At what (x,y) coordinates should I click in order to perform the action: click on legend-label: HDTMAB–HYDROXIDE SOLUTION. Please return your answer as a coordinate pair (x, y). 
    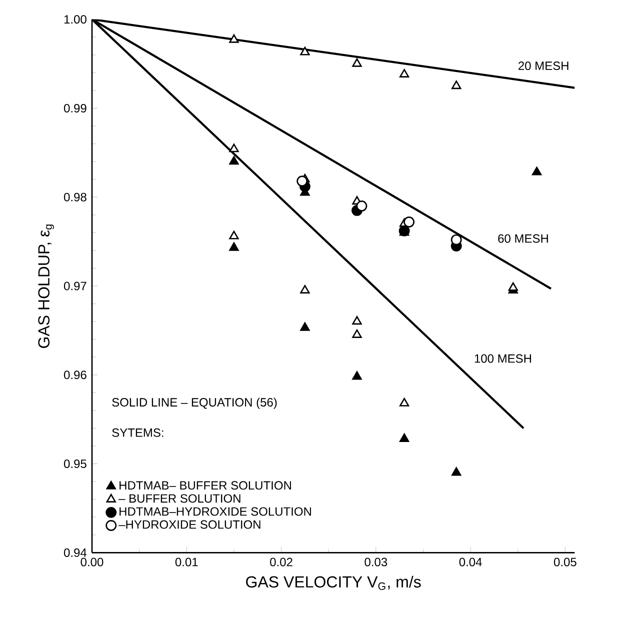
    Looking at the image, I should click on (215, 511).